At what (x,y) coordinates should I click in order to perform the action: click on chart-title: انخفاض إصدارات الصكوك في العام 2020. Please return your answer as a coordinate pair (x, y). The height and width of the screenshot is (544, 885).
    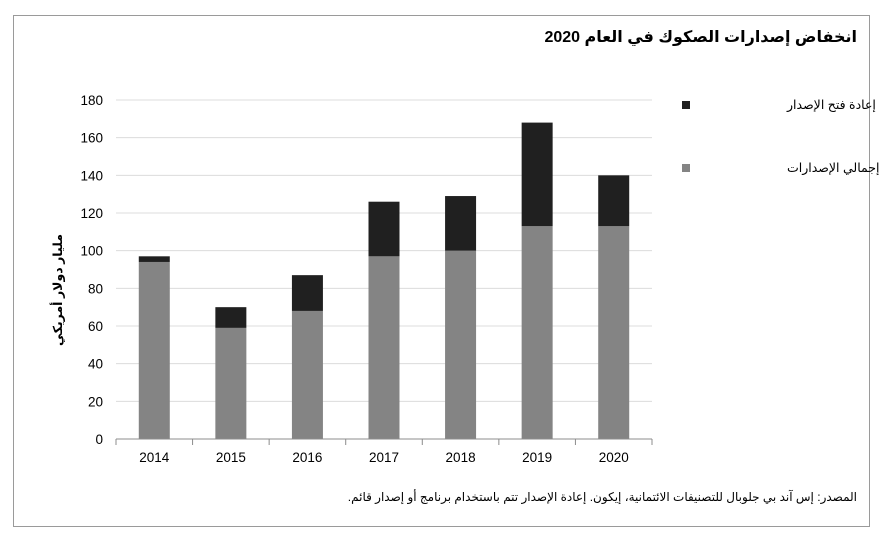
    Looking at the image, I should click on (700, 37).